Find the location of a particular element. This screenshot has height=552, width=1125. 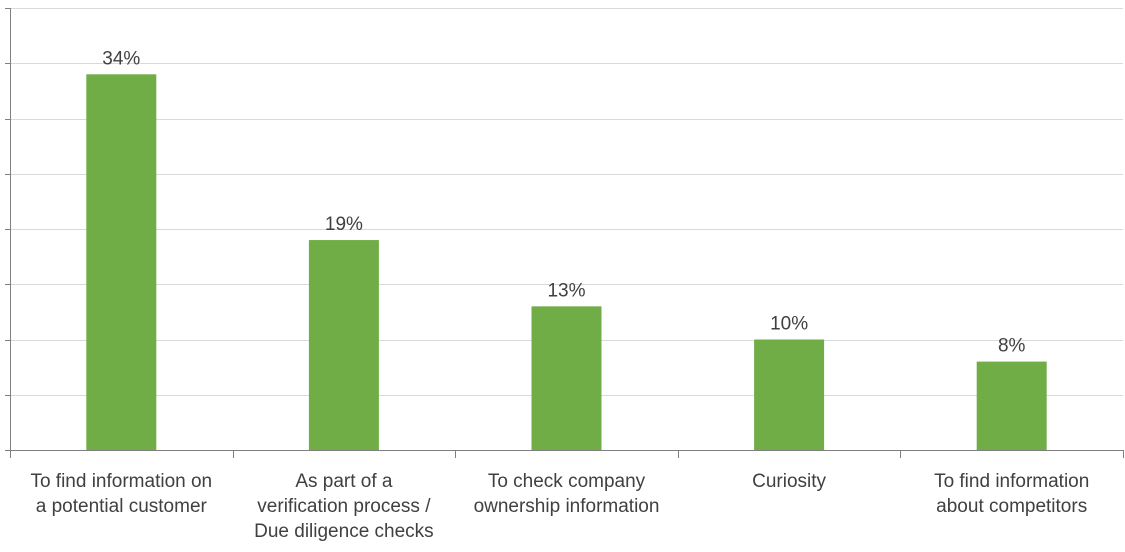

data-label: 8% is located at coordinates (1012, 346).